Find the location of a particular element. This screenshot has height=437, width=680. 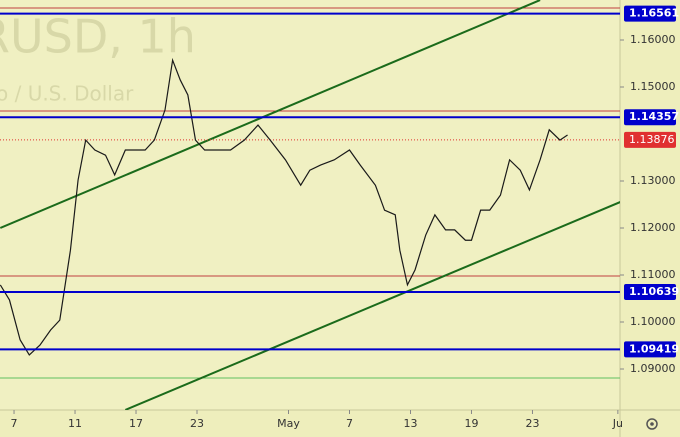

x-tick-label: 19 is located at coordinates (471, 423).